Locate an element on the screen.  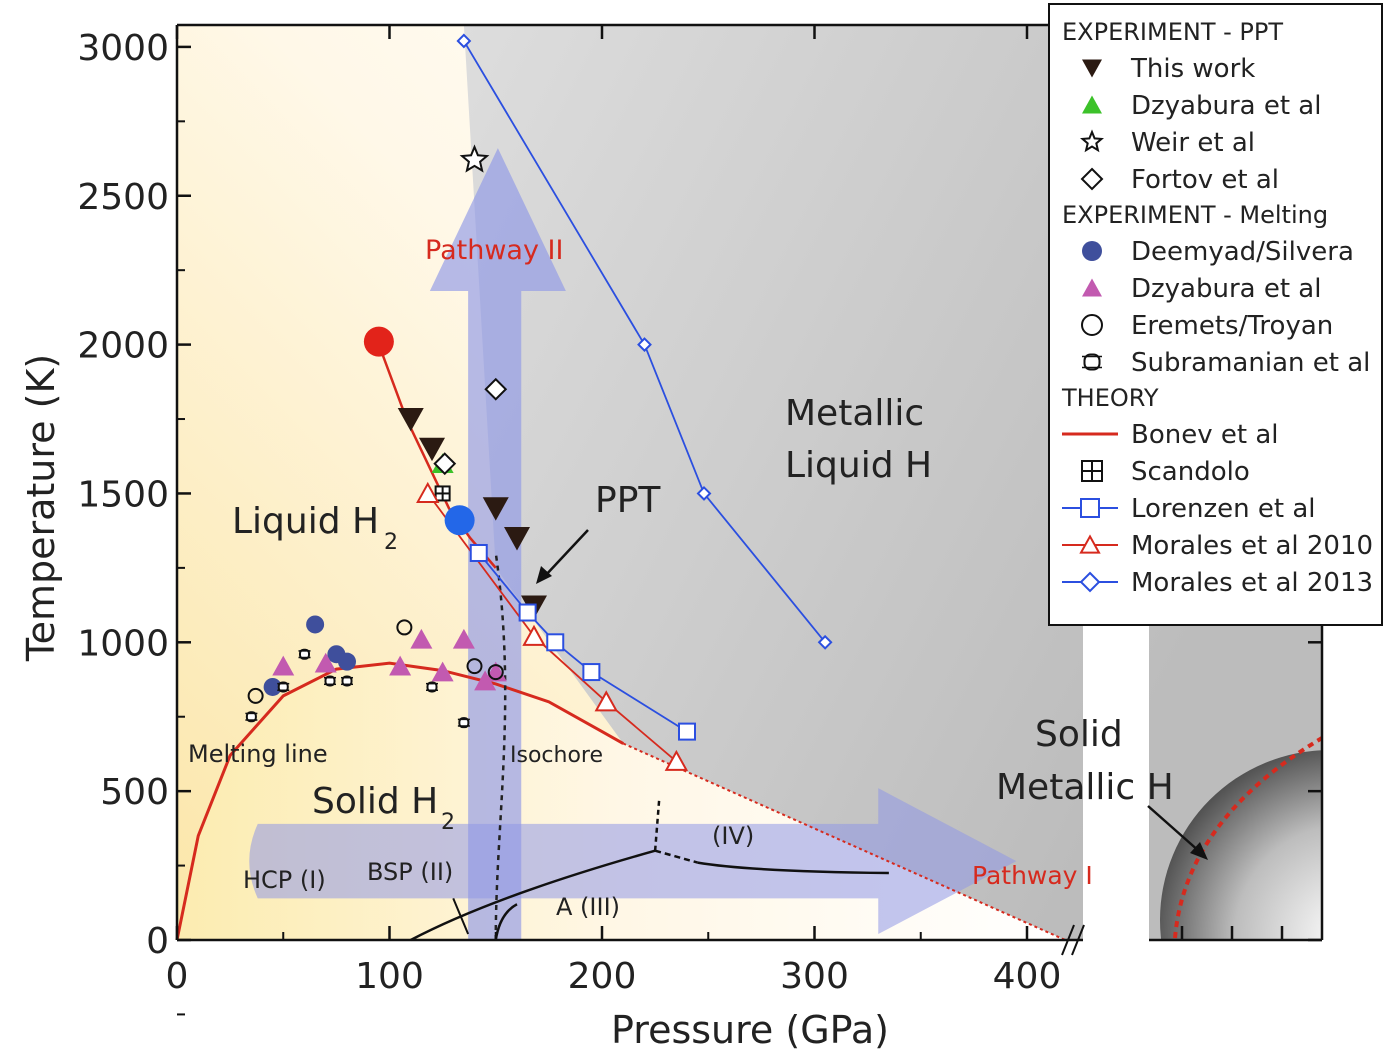
x-axis-label: Pressure (GPa) is located at coordinates (750, 1030).